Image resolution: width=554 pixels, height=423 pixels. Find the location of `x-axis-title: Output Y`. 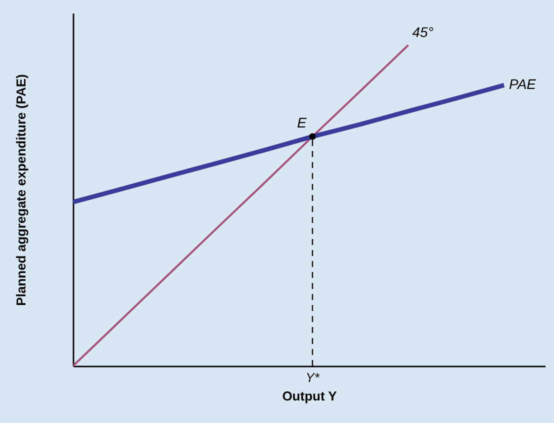

x-axis-title: Output Y is located at coordinates (310, 396).